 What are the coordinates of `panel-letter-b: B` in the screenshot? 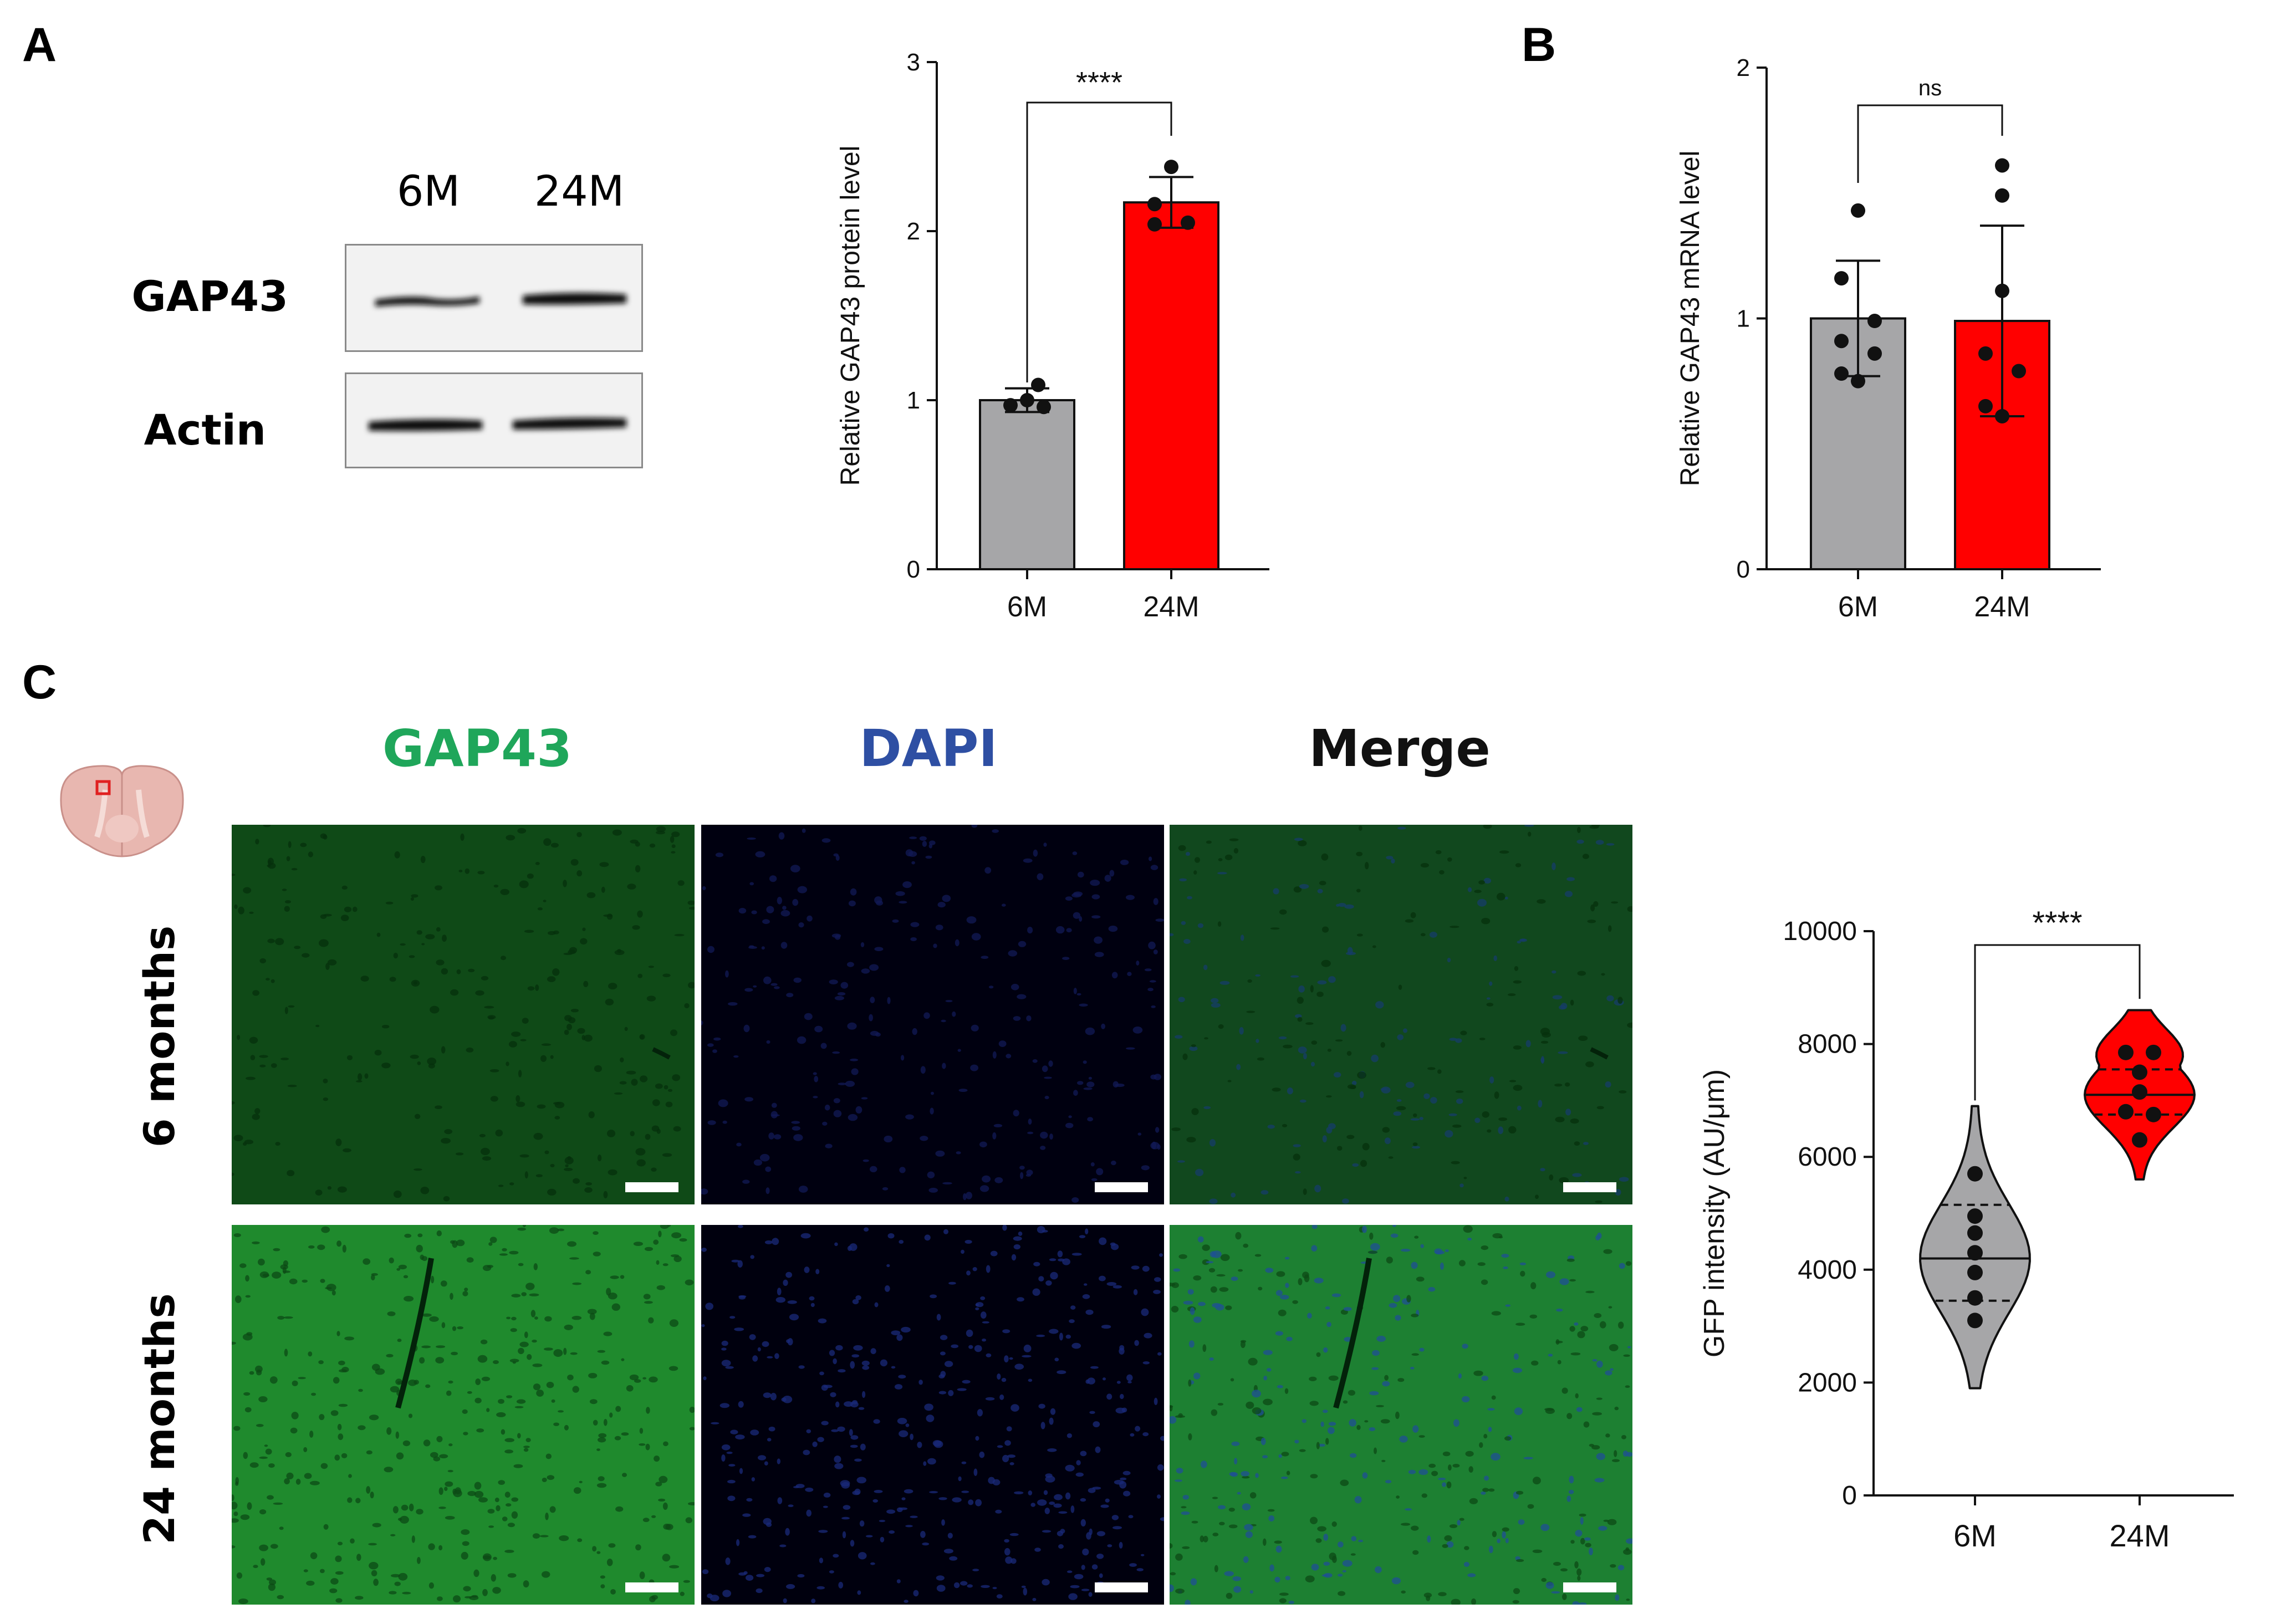 It's located at (1539, 45).